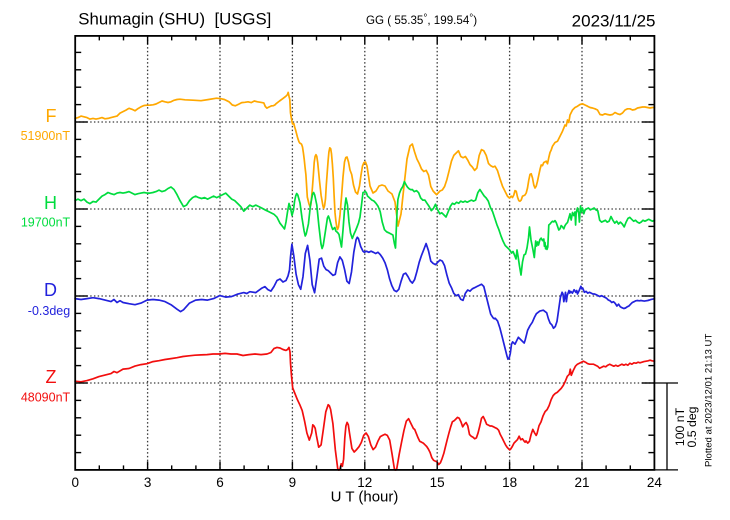  Describe the element at coordinates (49, 311) in the screenshot. I see `svg-text: -0.3deg` at that location.